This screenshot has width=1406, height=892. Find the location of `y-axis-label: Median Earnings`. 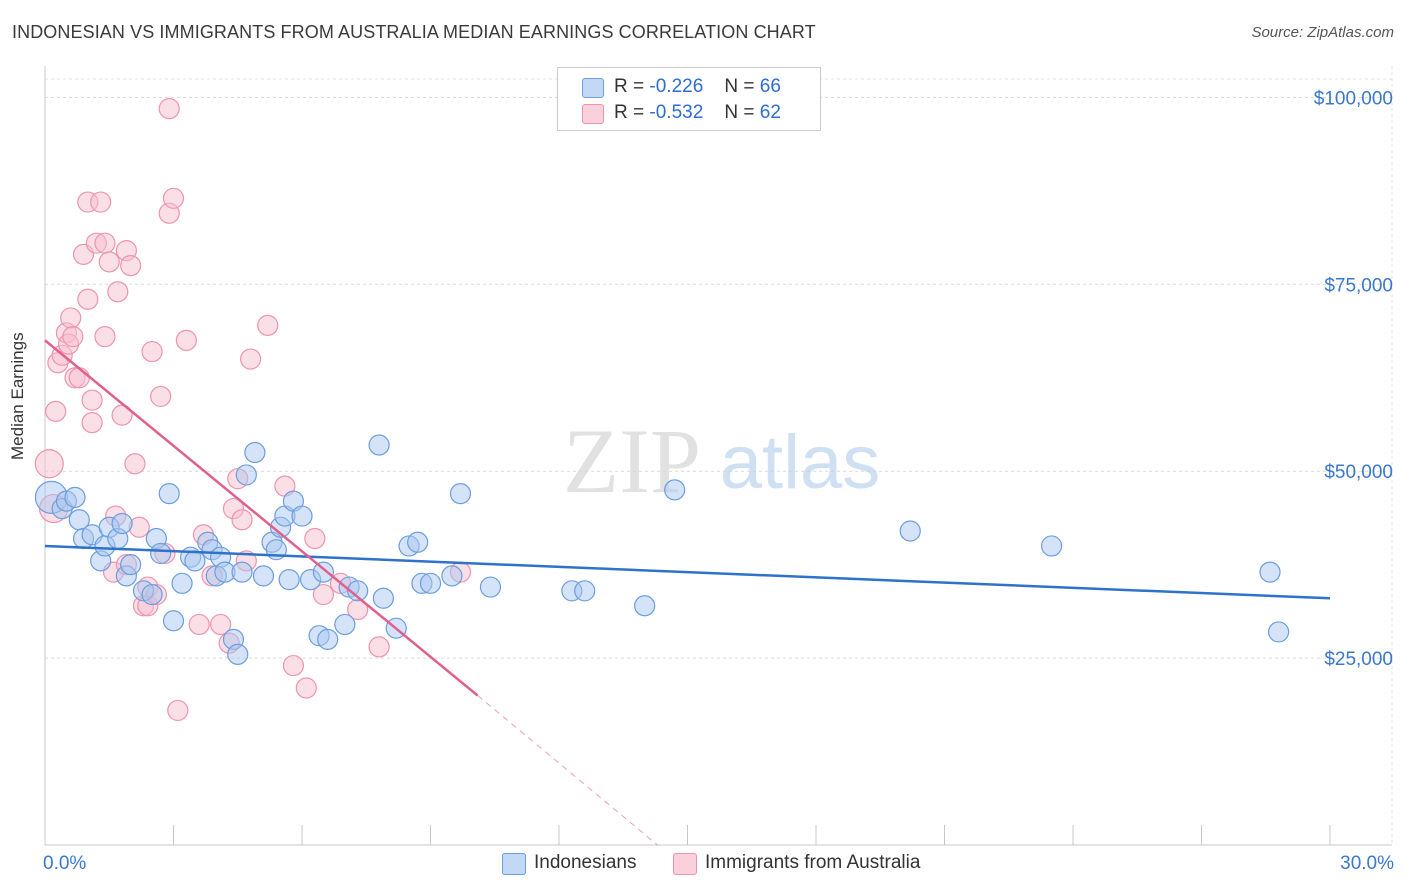

y-axis-label: Median Earnings is located at coordinates (17, 396).